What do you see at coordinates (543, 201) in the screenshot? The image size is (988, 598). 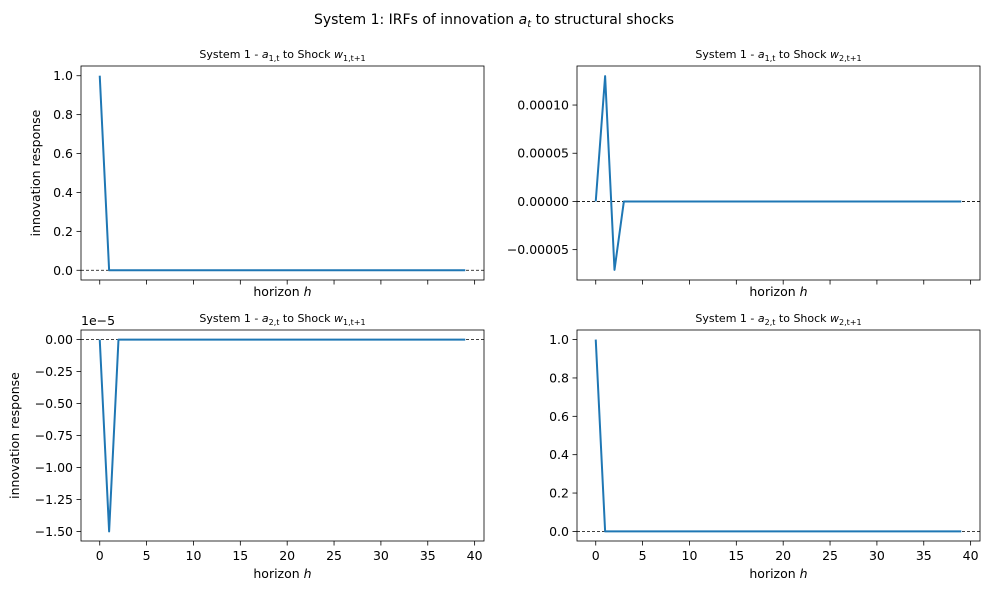 I see `y-tick-label: 0.00000` at bounding box center [543, 201].